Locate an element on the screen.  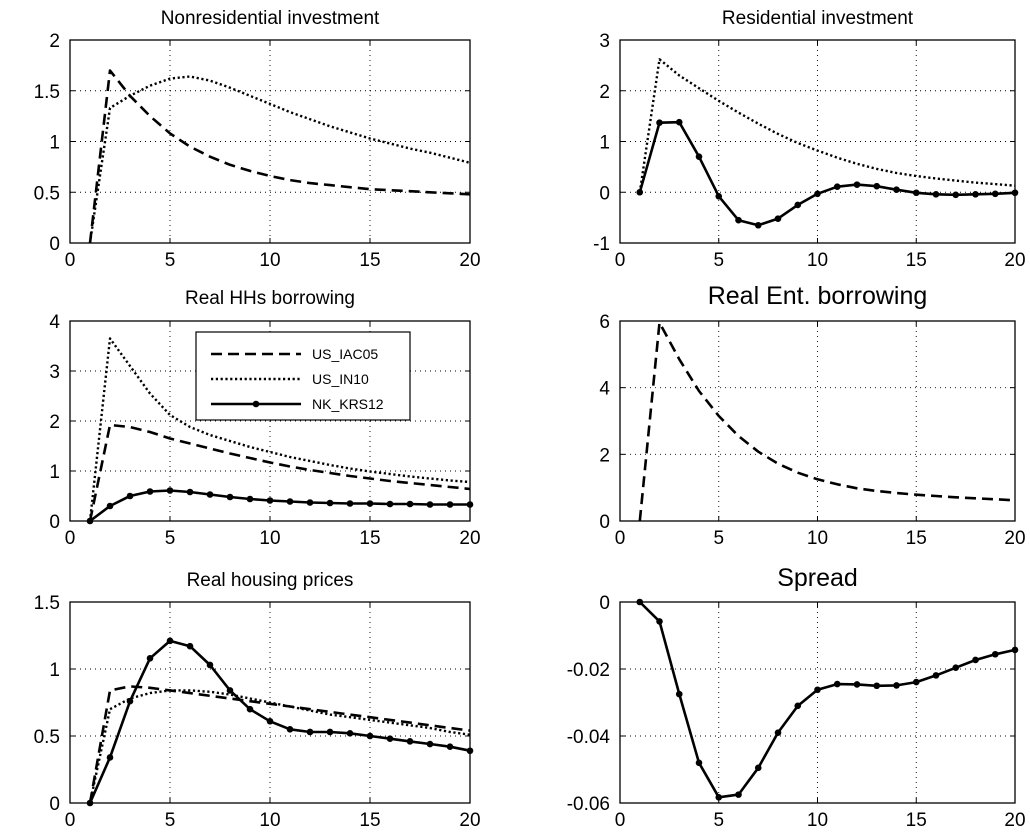
legend: US_IAC05 US_IN10 NK_KRS12 is located at coordinates (303, 376).